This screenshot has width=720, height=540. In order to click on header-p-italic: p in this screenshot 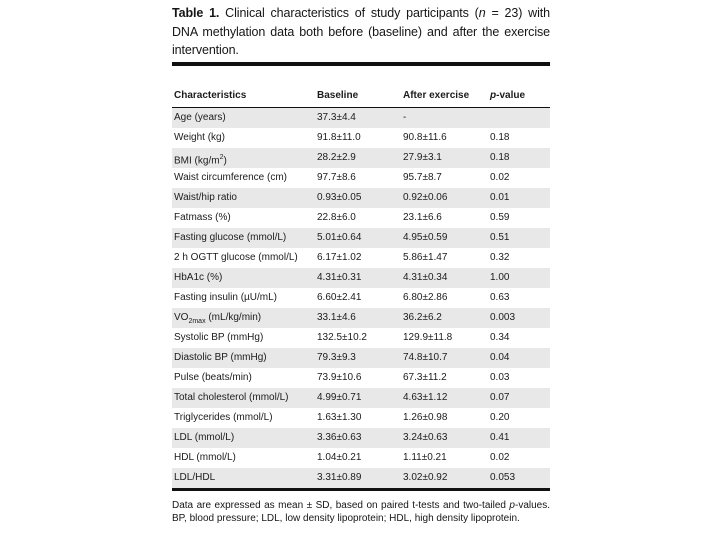, I will do `click(493, 95)`.